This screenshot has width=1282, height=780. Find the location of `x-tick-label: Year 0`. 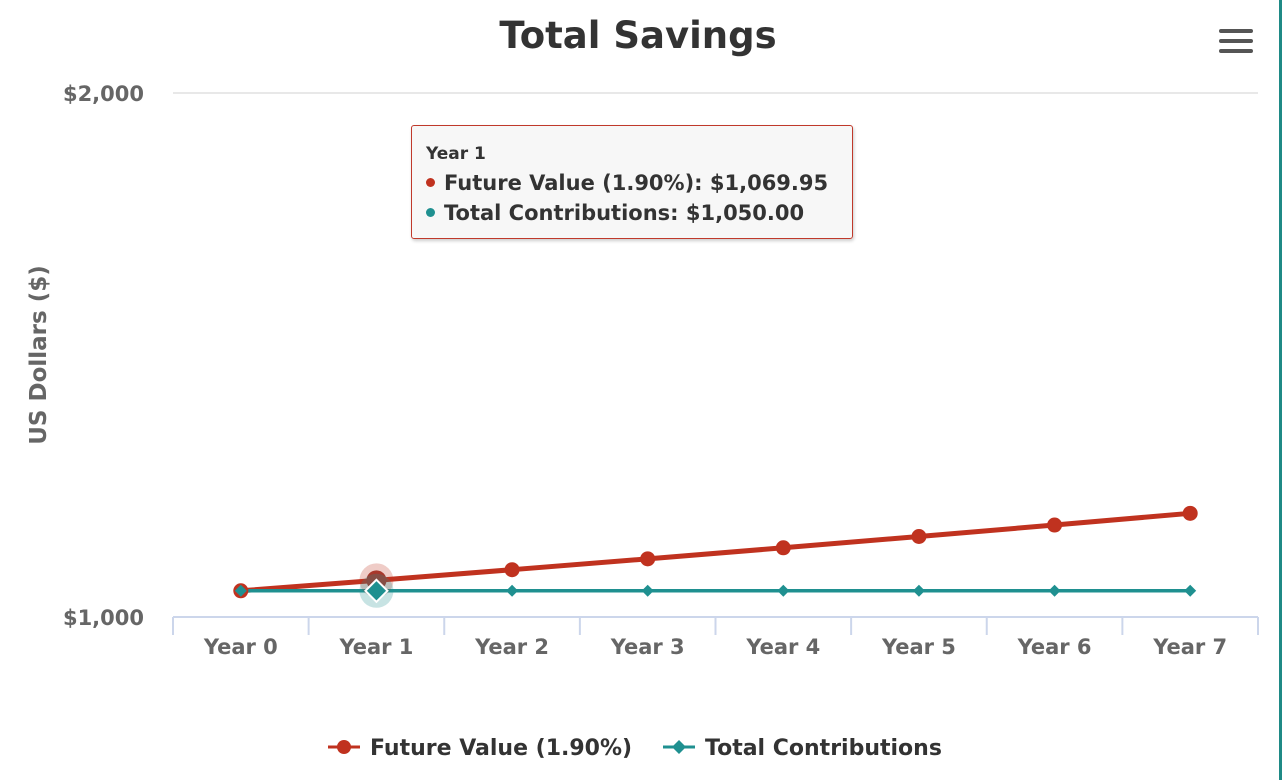

x-tick-label: Year 0 is located at coordinates (240, 647).